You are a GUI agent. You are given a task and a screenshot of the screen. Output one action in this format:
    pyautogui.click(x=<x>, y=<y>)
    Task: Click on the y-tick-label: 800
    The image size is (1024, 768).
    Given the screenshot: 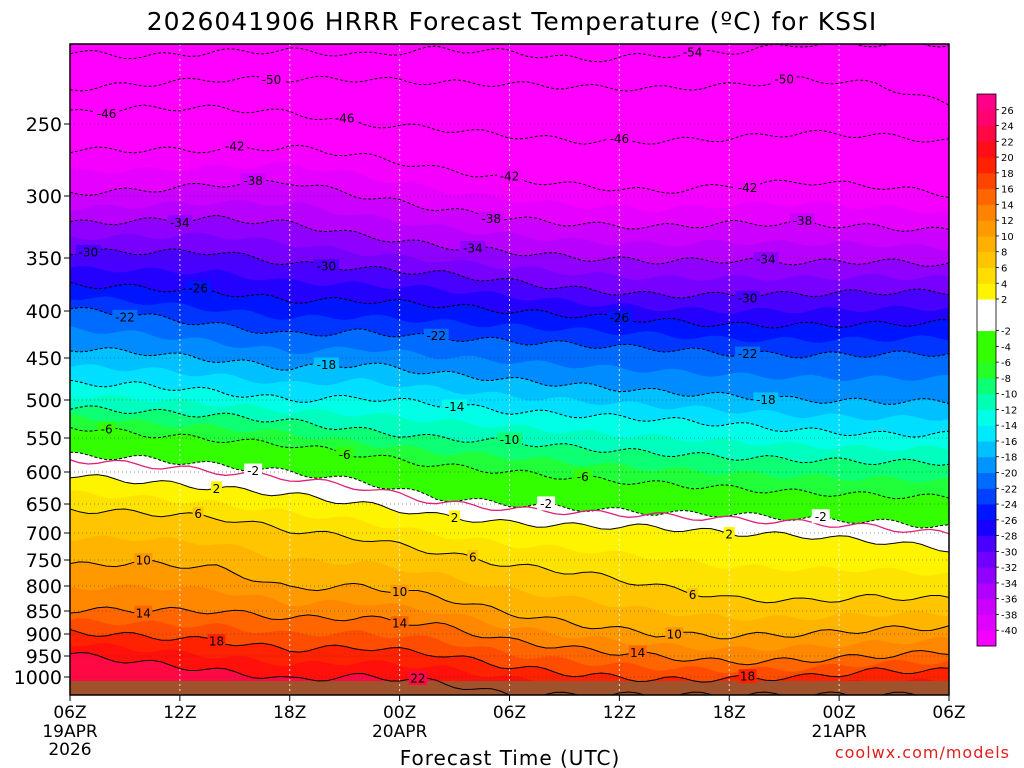 What is the action you would take?
    pyautogui.click(x=44, y=587)
    